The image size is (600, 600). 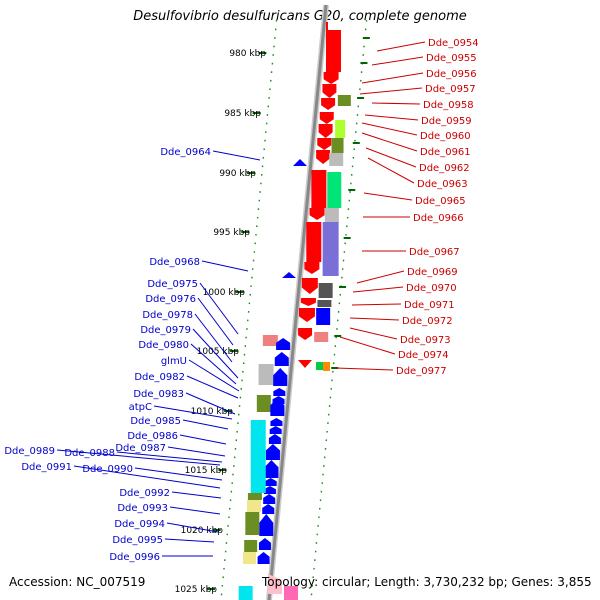 What do you see at coordinates (170, 299) in the screenshot?
I see `reverse-gene-label: Dde_0976` at bounding box center [170, 299].